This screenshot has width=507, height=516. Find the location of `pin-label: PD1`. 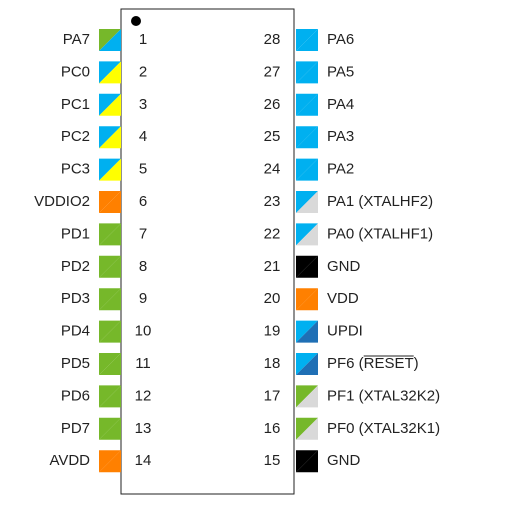

pin-label: PD1 is located at coordinates (75, 233).